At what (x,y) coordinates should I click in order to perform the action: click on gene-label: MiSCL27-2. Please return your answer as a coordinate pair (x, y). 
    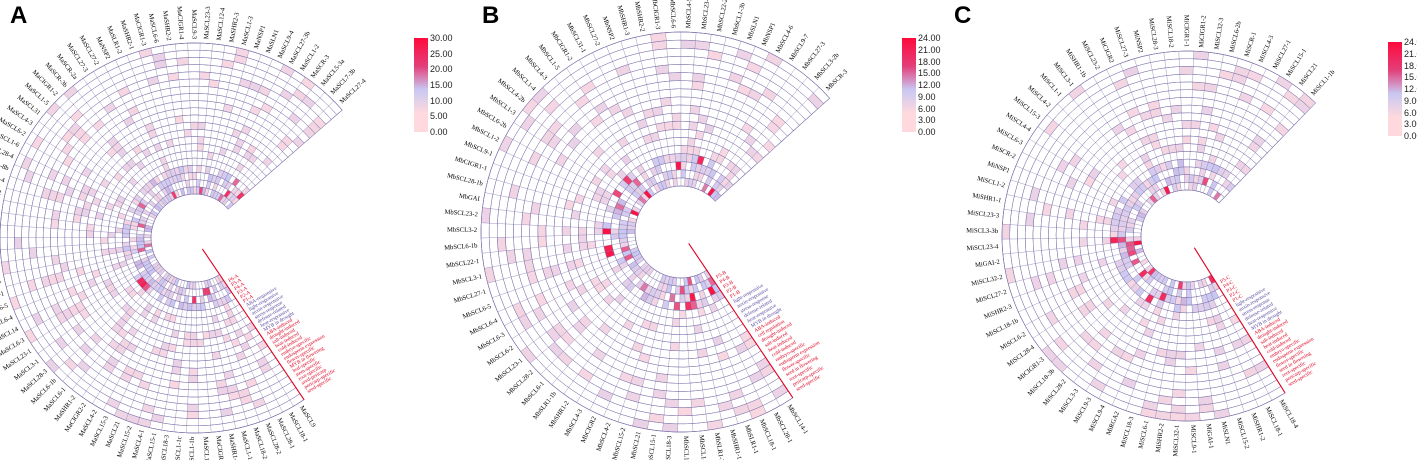
    Looking at the image, I should click on (991, 297).